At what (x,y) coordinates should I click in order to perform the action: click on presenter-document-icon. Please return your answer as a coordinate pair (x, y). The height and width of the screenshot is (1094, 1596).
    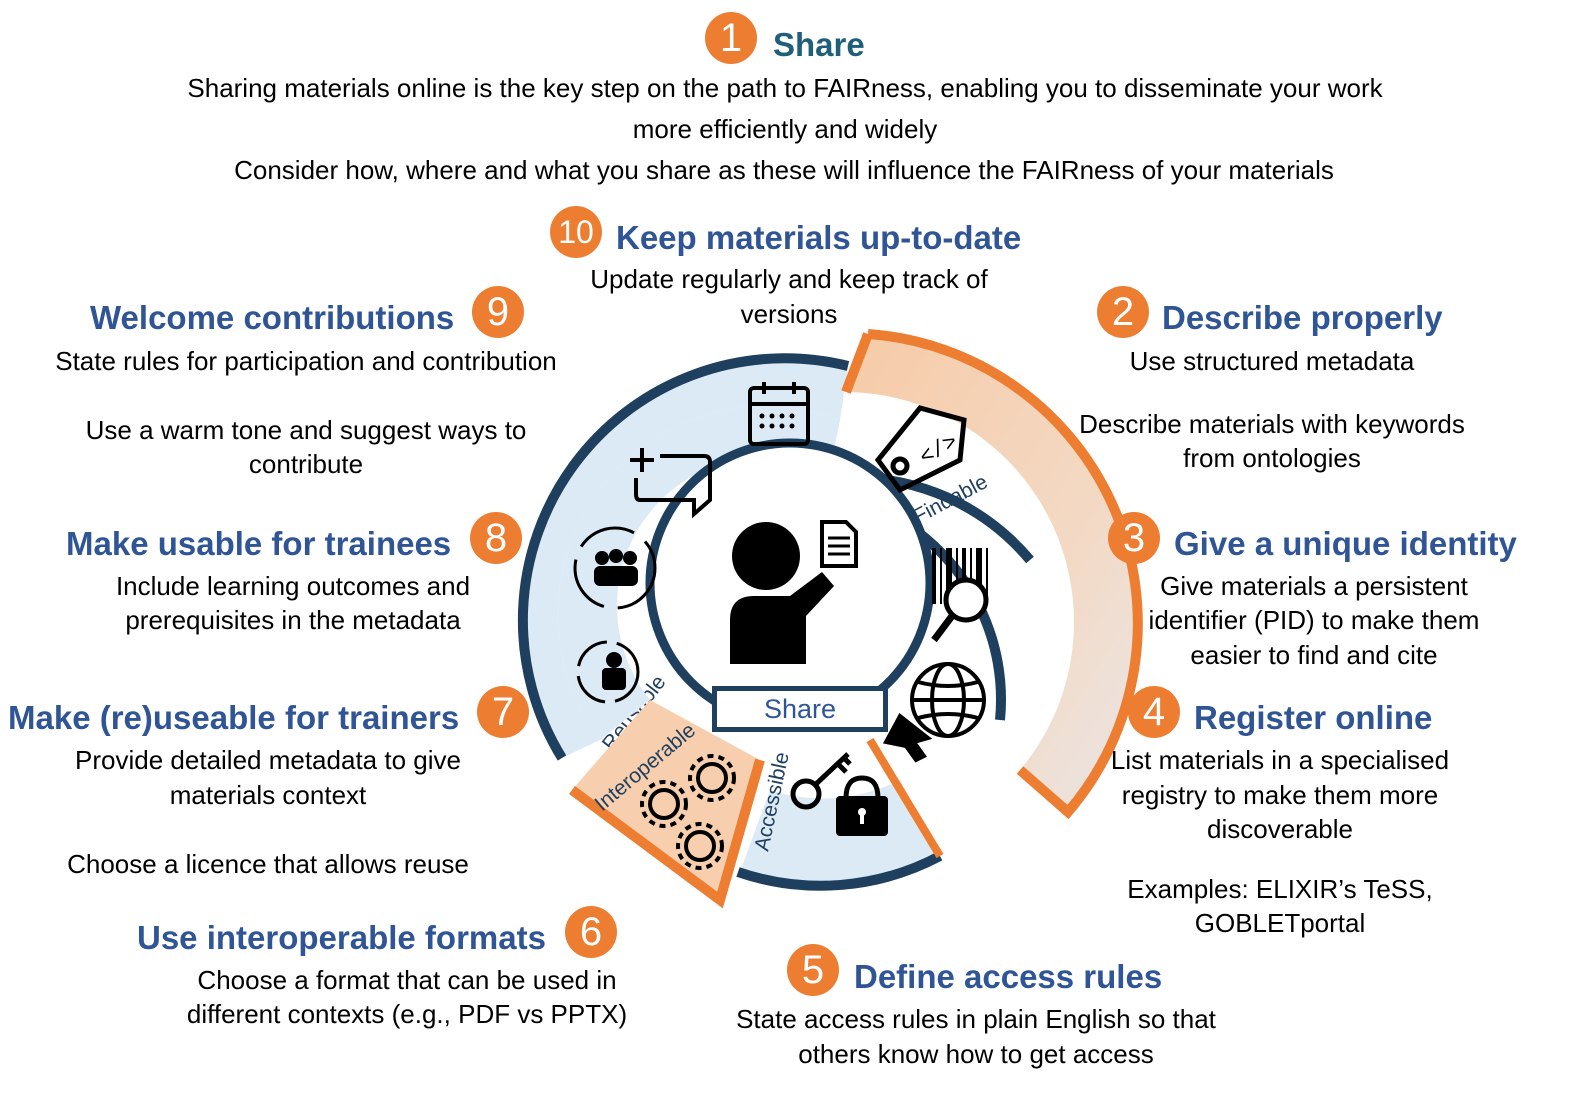
    Looking at the image, I should click on (794, 592).